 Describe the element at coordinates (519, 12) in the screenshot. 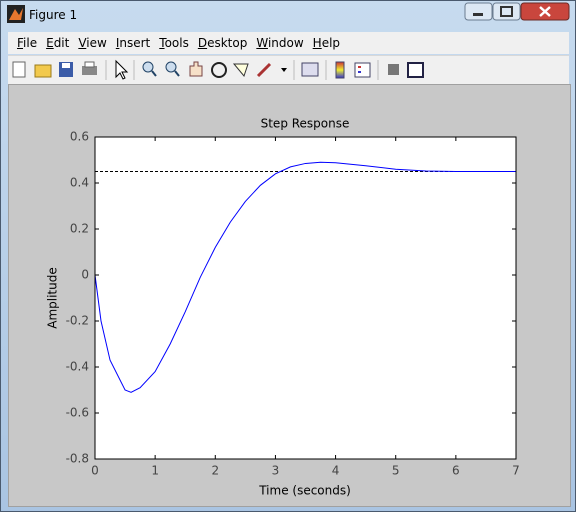

I see `window-controls` at that location.